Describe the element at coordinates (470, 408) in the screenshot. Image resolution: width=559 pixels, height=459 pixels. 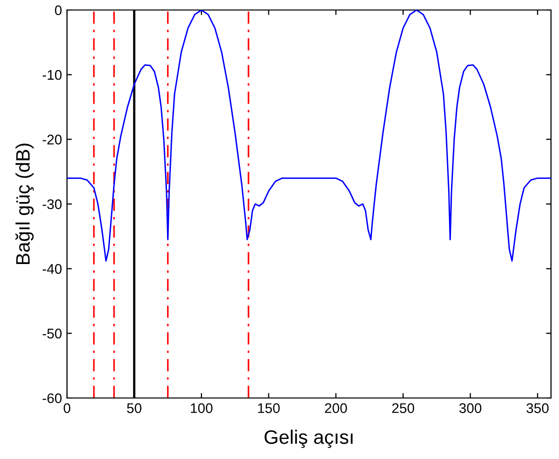
I see `x-tick-label: 300` at that location.